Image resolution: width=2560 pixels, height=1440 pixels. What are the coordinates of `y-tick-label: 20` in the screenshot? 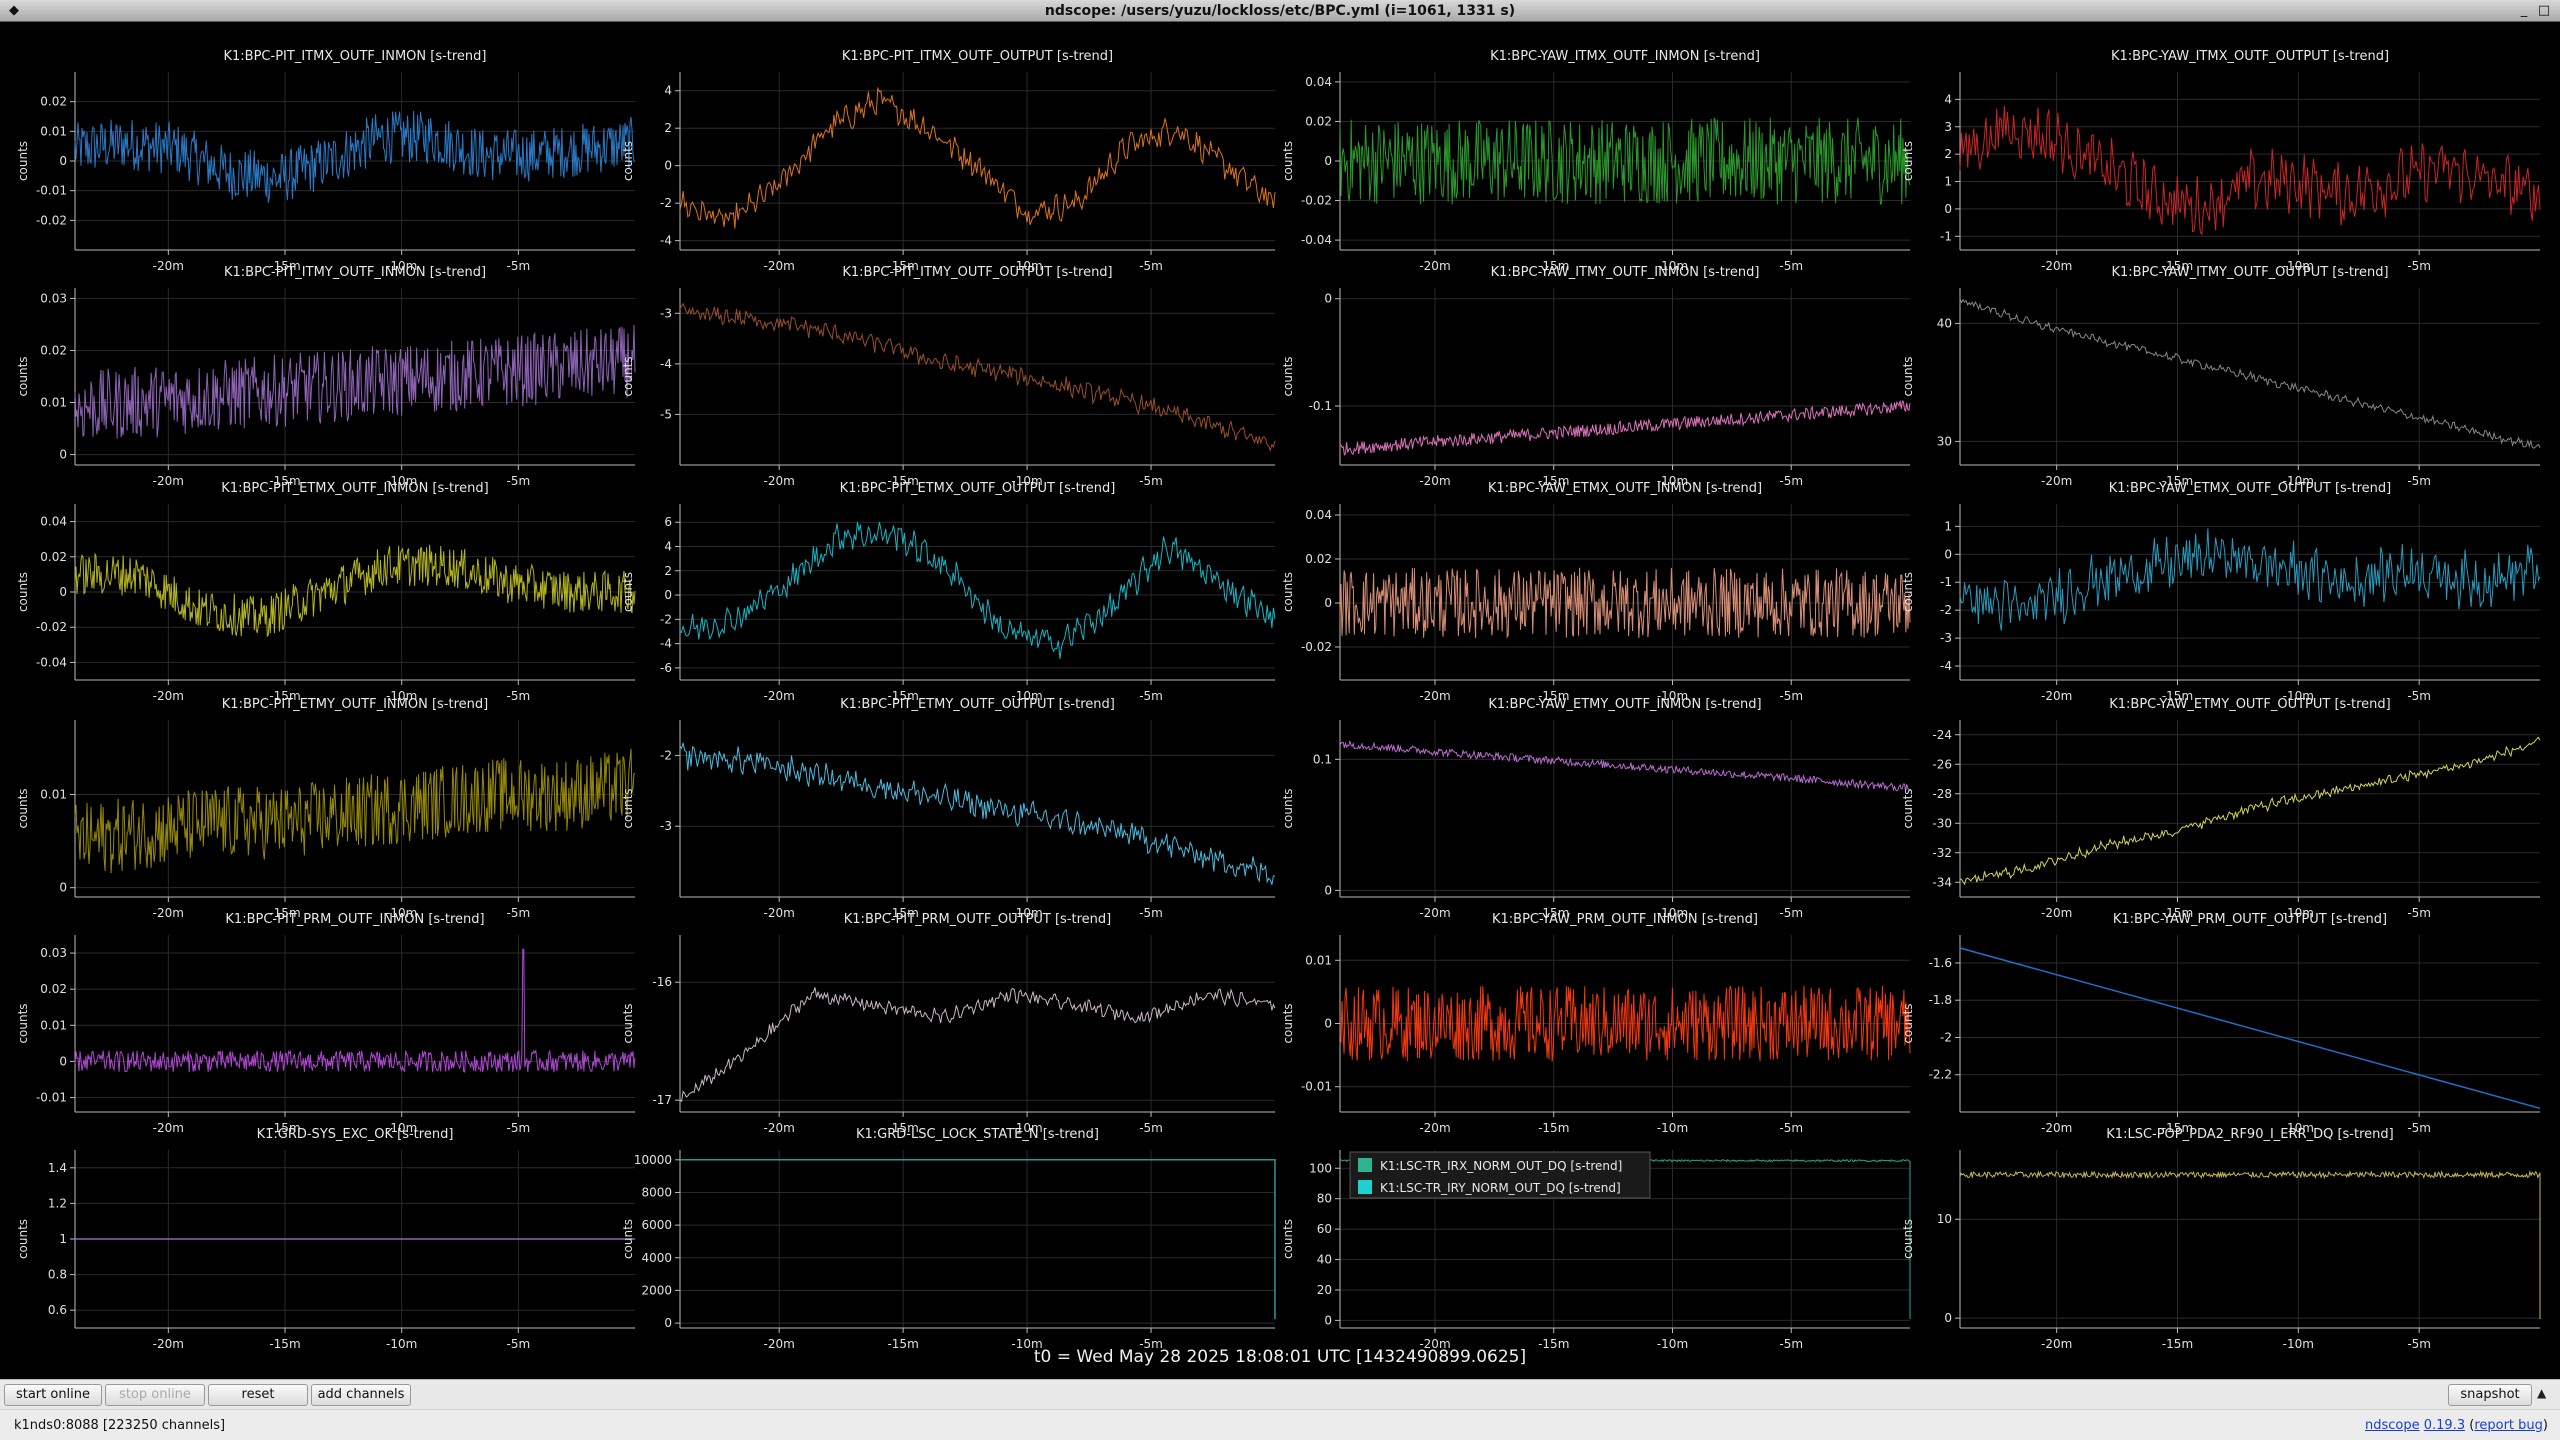 It's located at (1324, 1290).